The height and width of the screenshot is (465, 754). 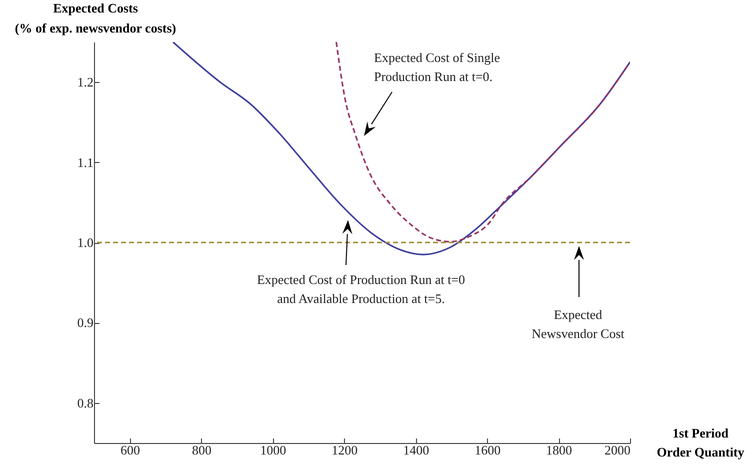 What do you see at coordinates (361, 289) in the screenshot?
I see `annotation: Expected Cost of Production Run at t=0 and Available Production at t=5.` at bounding box center [361, 289].